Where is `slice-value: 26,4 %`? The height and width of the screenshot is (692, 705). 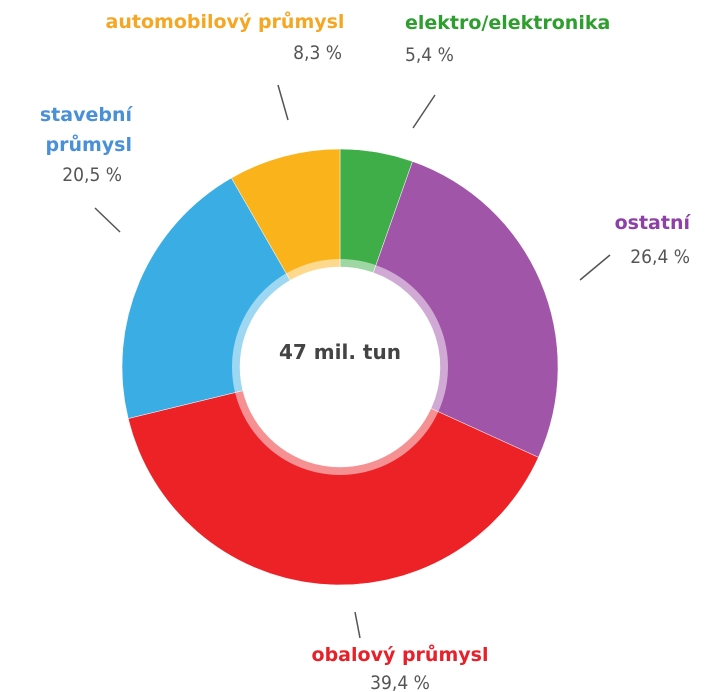 slice-value: 26,4 % is located at coordinates (660, 257).